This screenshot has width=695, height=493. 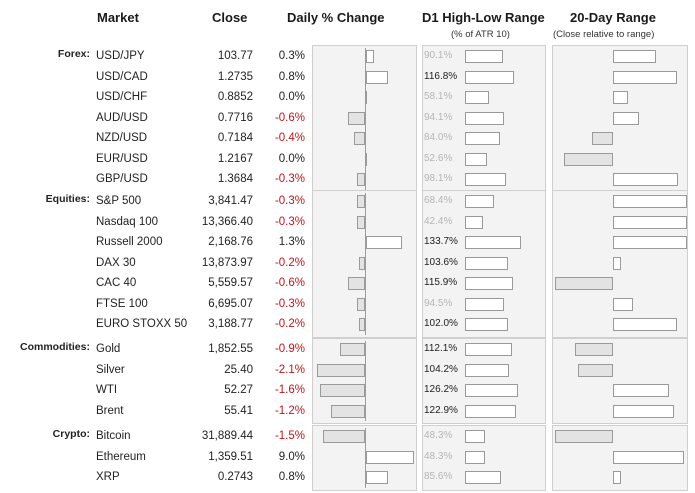 I want to click on daily-change-value: -0.9%, so click(x=289, y=349).